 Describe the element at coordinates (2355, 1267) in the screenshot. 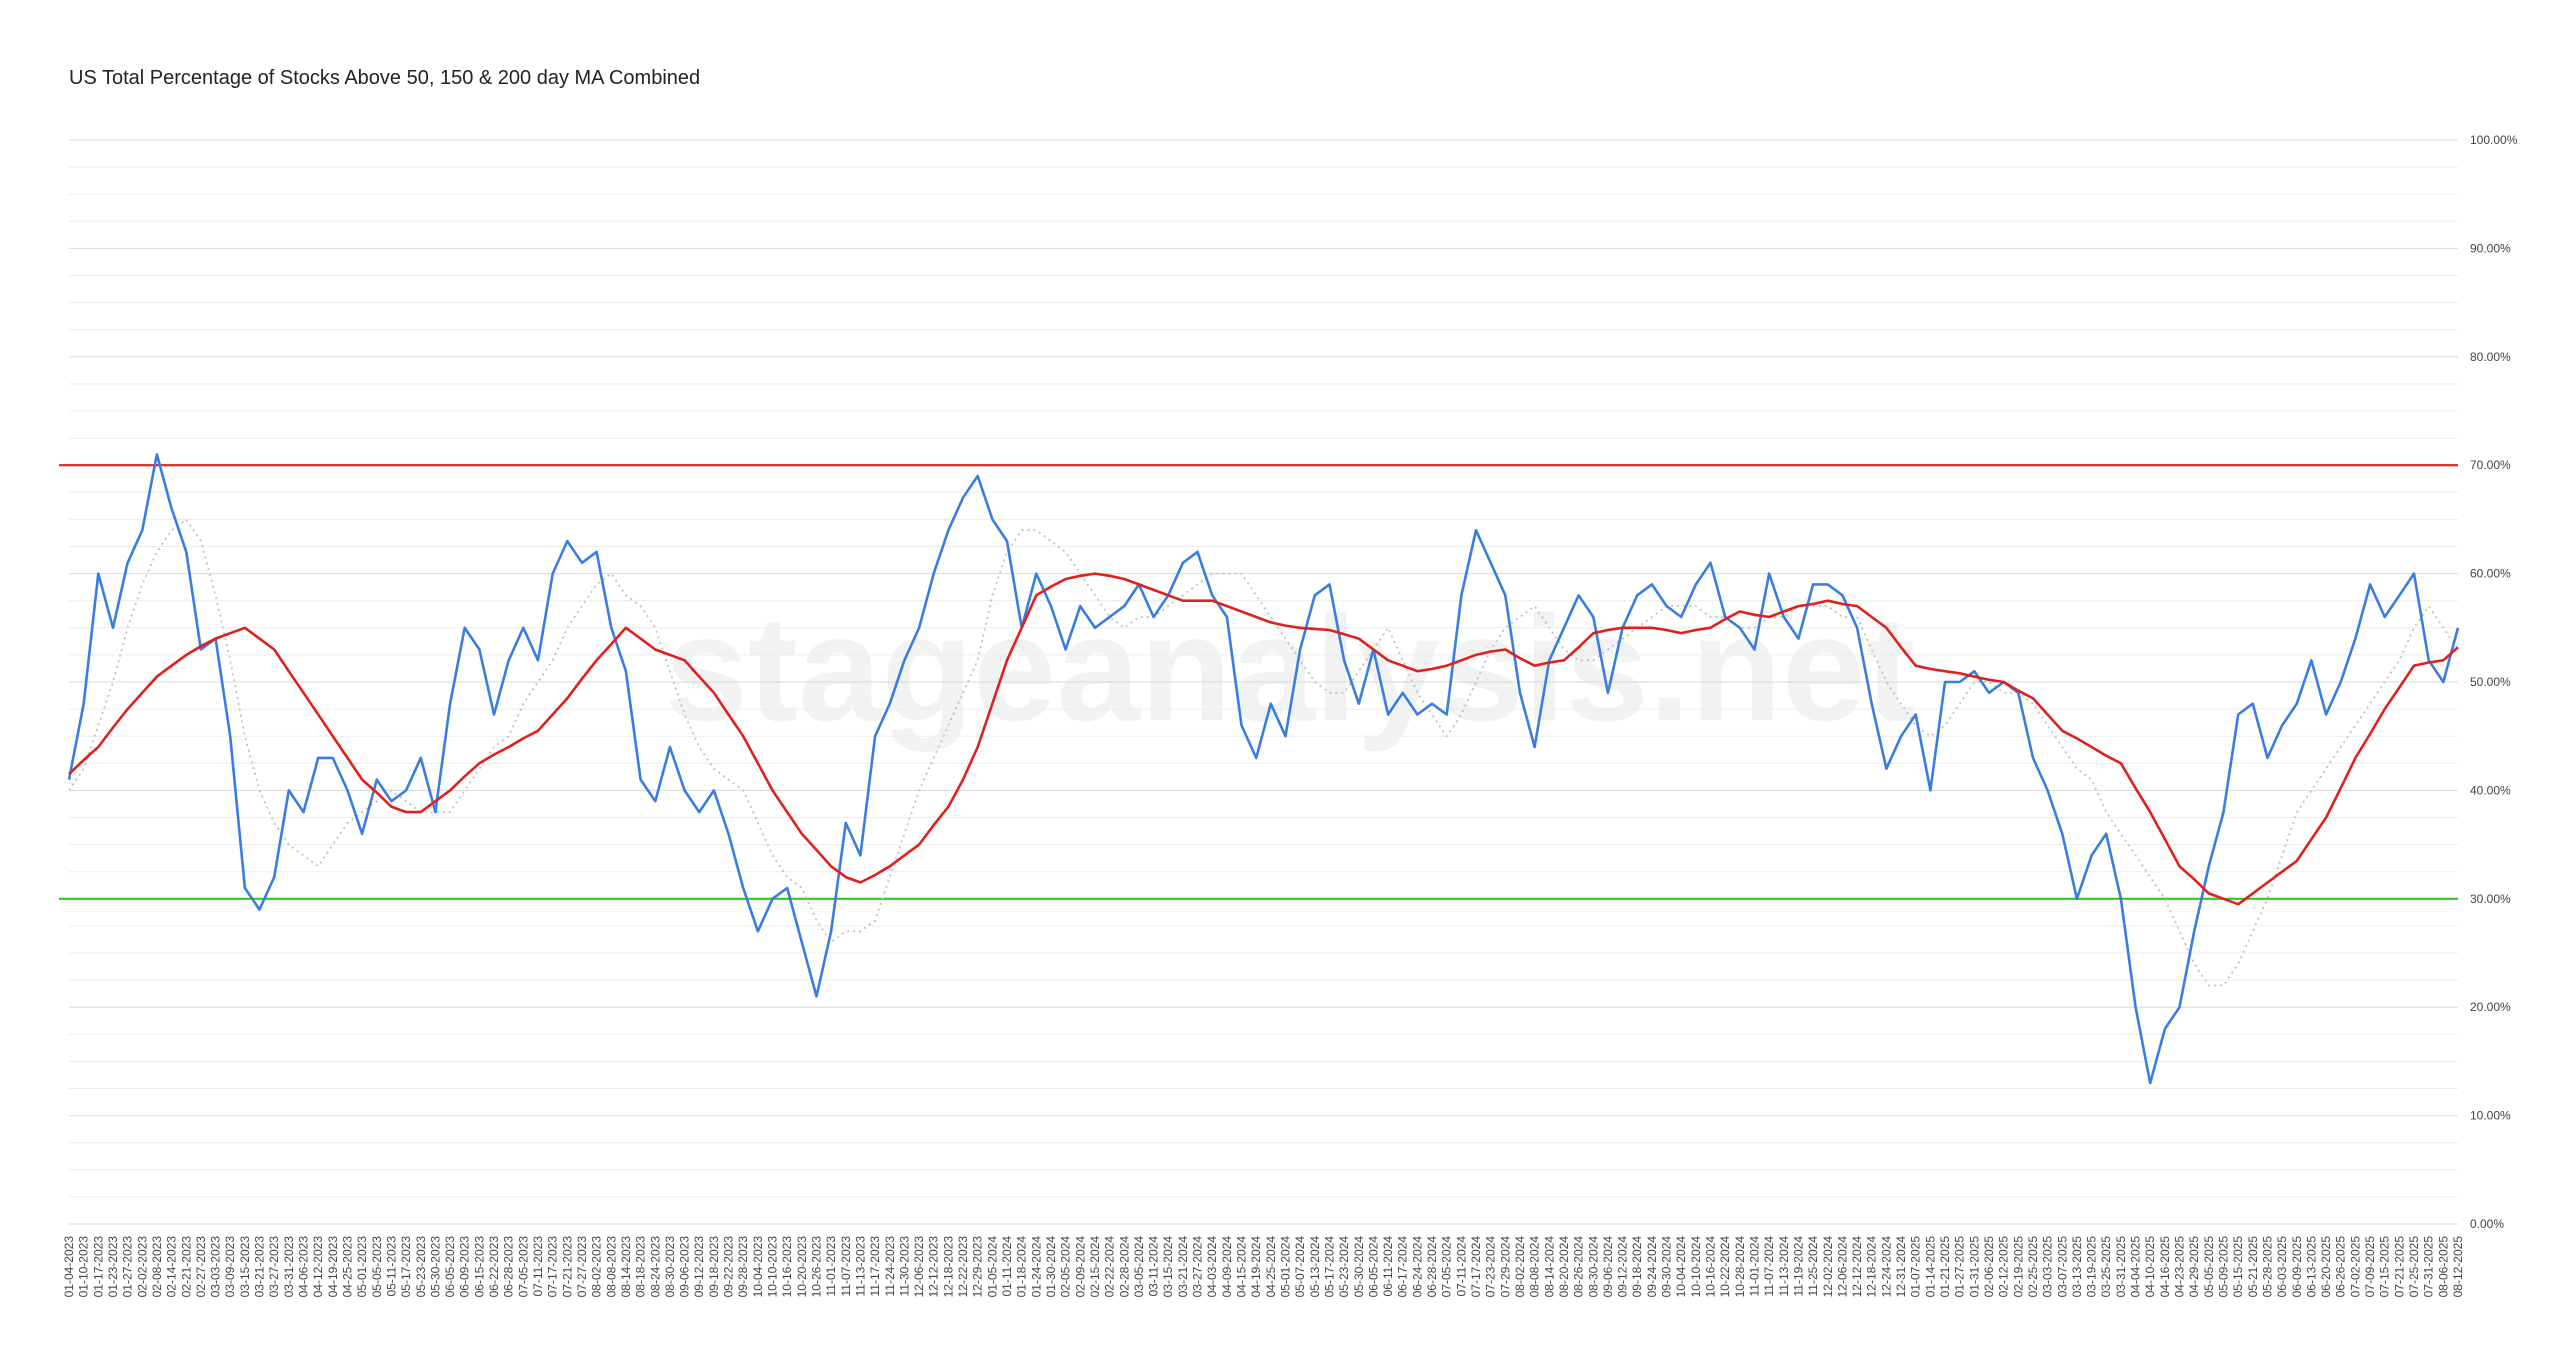

I see `x-tick-label: 07-02-2025` at that location.